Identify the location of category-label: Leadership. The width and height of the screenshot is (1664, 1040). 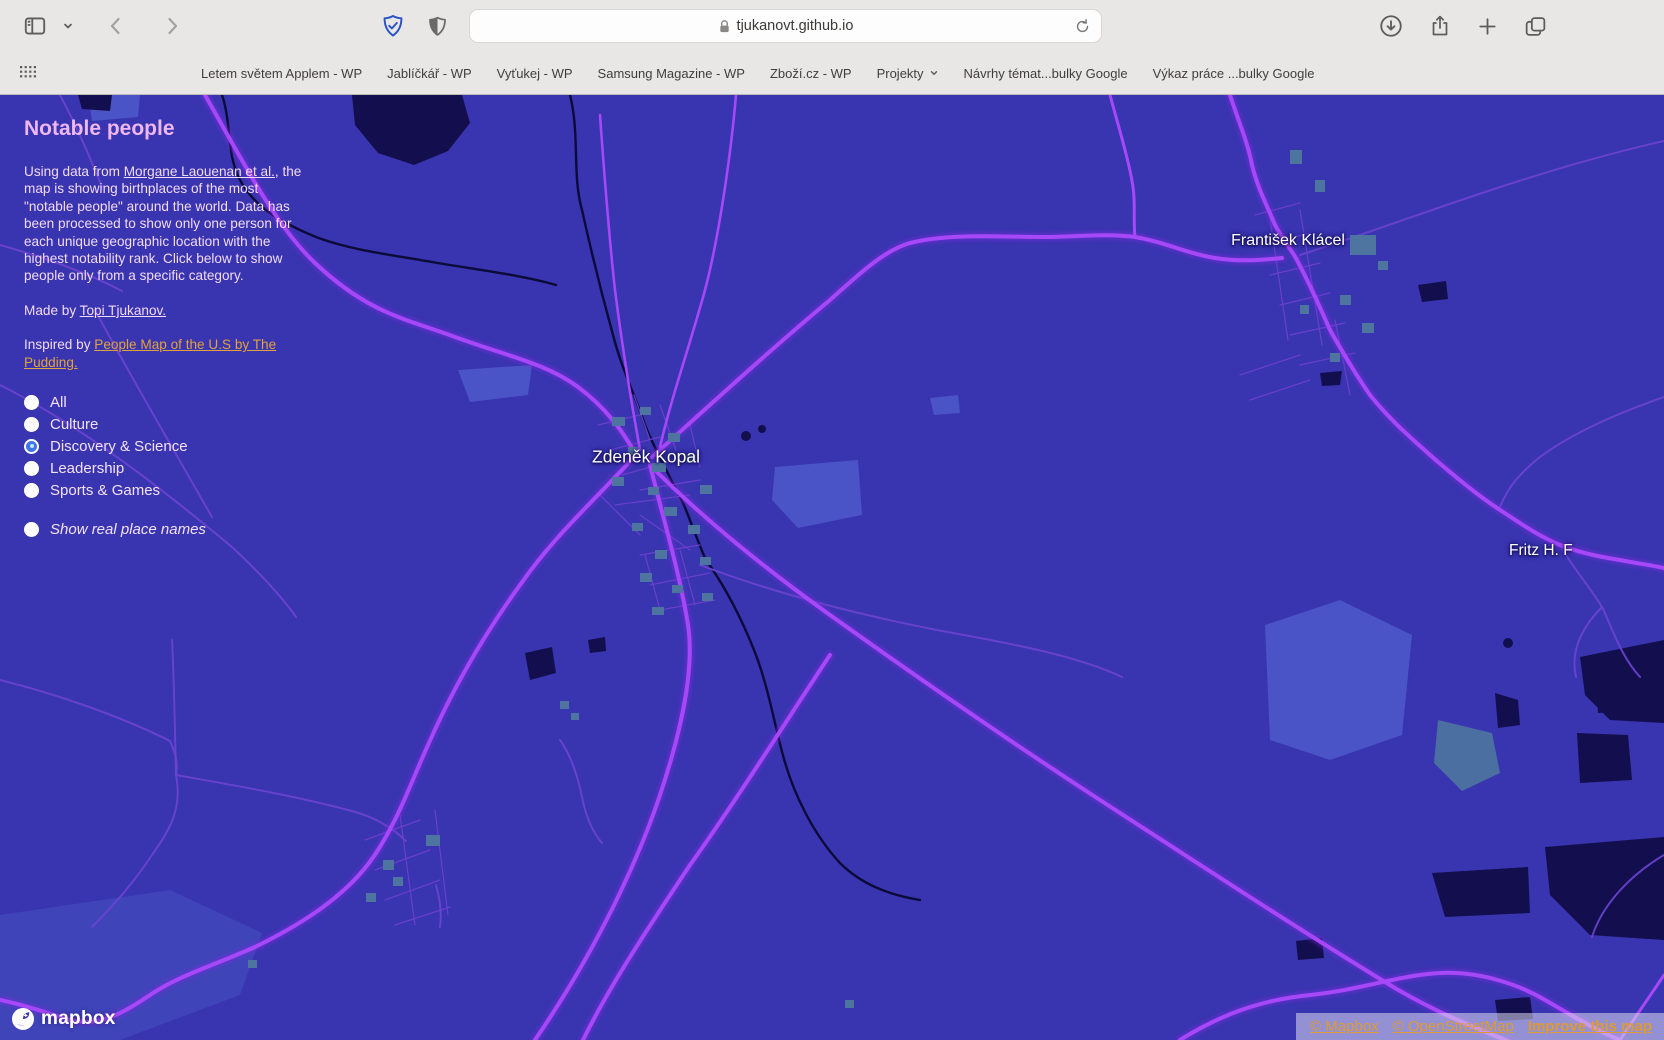
(87, 468).